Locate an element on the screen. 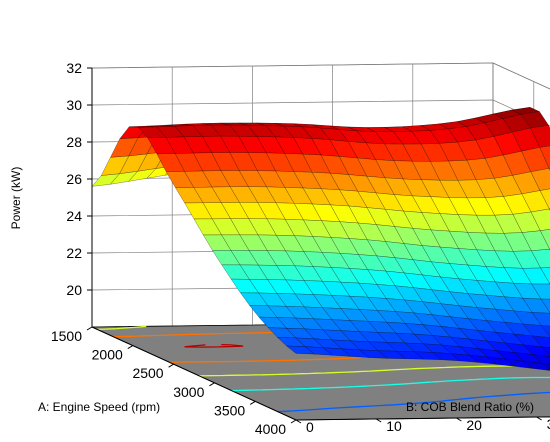 The height and width of the screenshot is (442, 550). z-tick-label: 24 is located at coordinates (74, 216).